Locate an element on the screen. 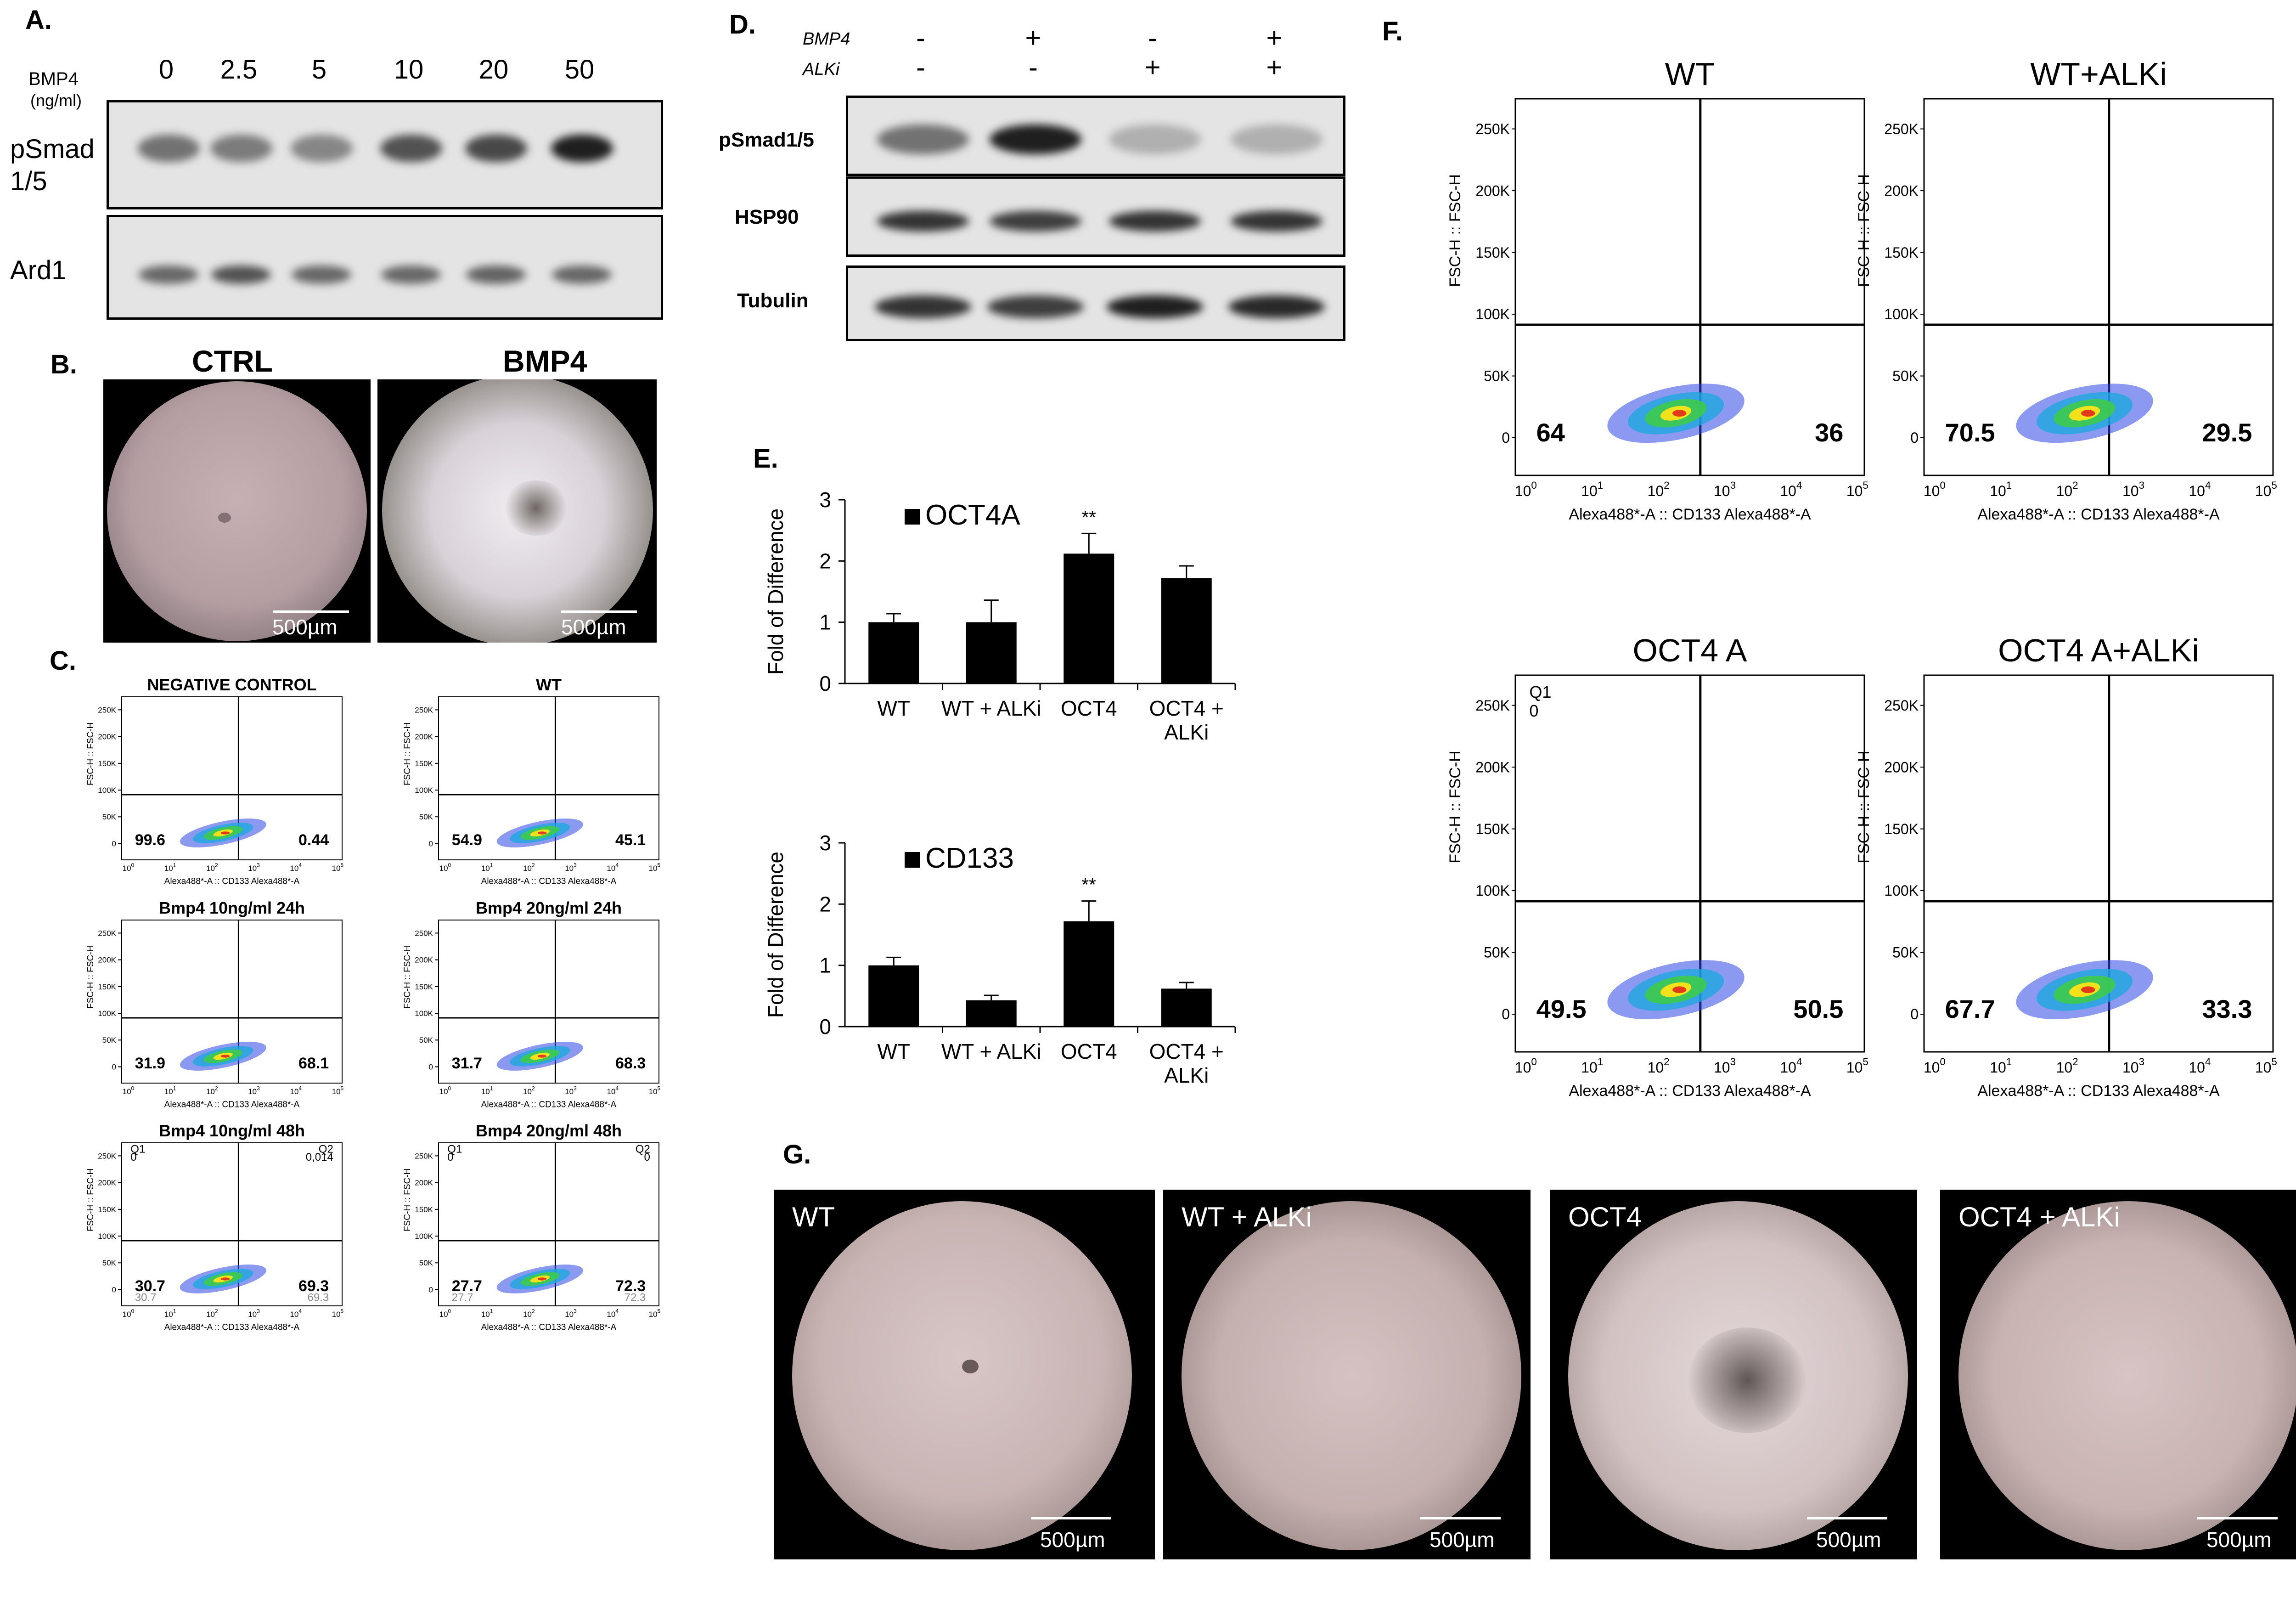  sign-ALKi-0: - is located at coordinates (921, 67).